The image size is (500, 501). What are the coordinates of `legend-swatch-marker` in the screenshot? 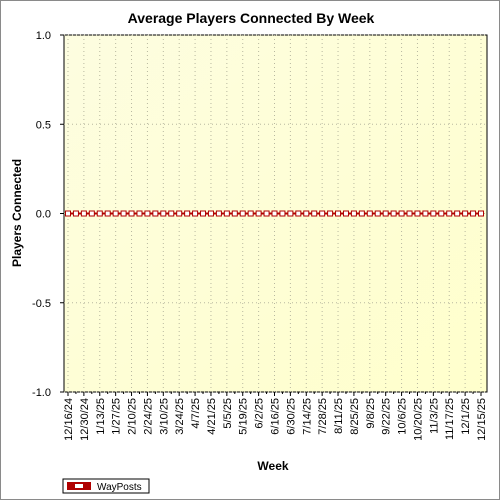 It's located at (79, 486).